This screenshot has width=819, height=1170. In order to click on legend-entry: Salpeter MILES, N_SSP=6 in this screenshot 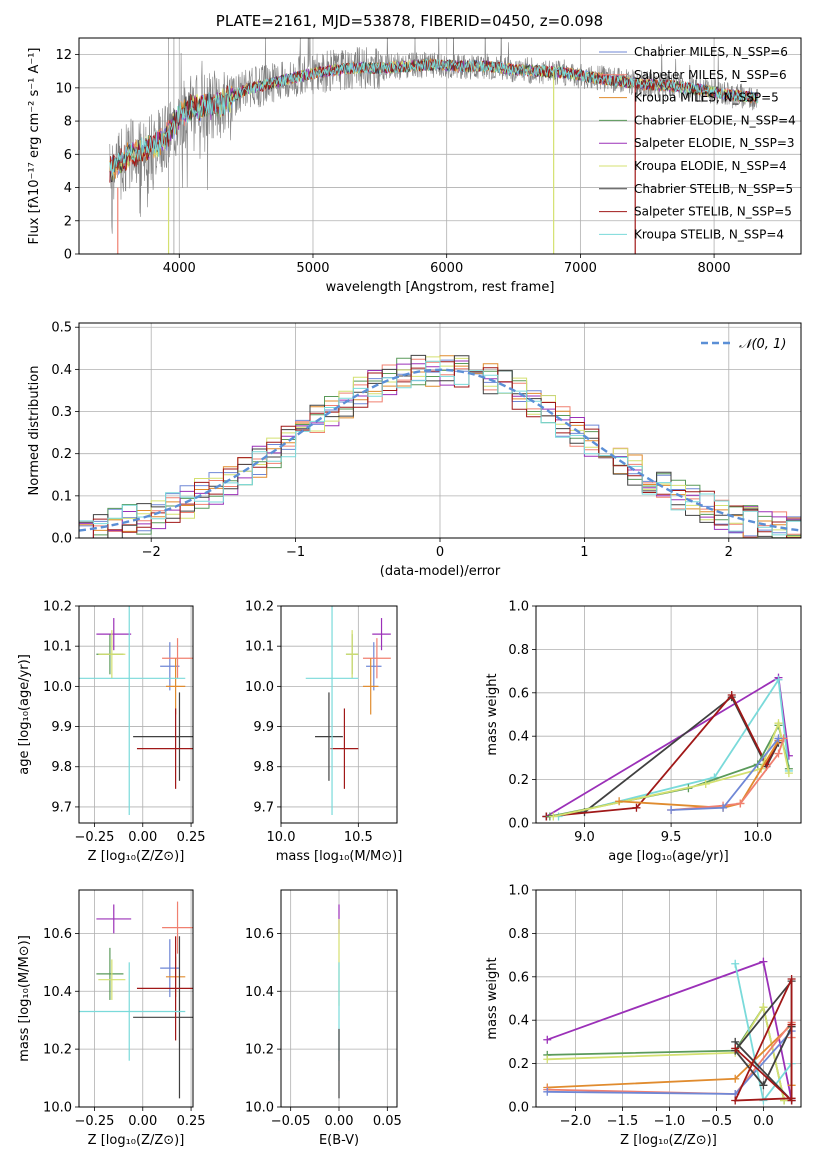, I will do `click(710, 75)`.